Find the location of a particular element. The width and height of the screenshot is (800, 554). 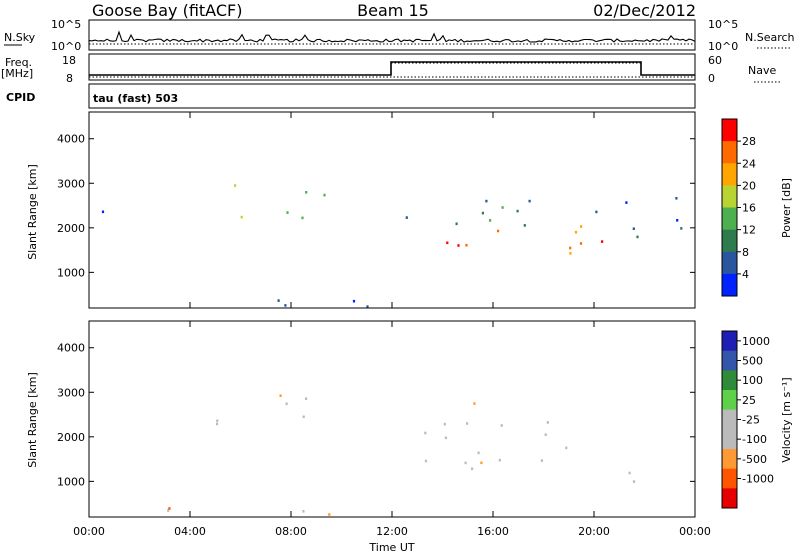

colorbar-tick-label: 16 is located at coordinates (749, 208).